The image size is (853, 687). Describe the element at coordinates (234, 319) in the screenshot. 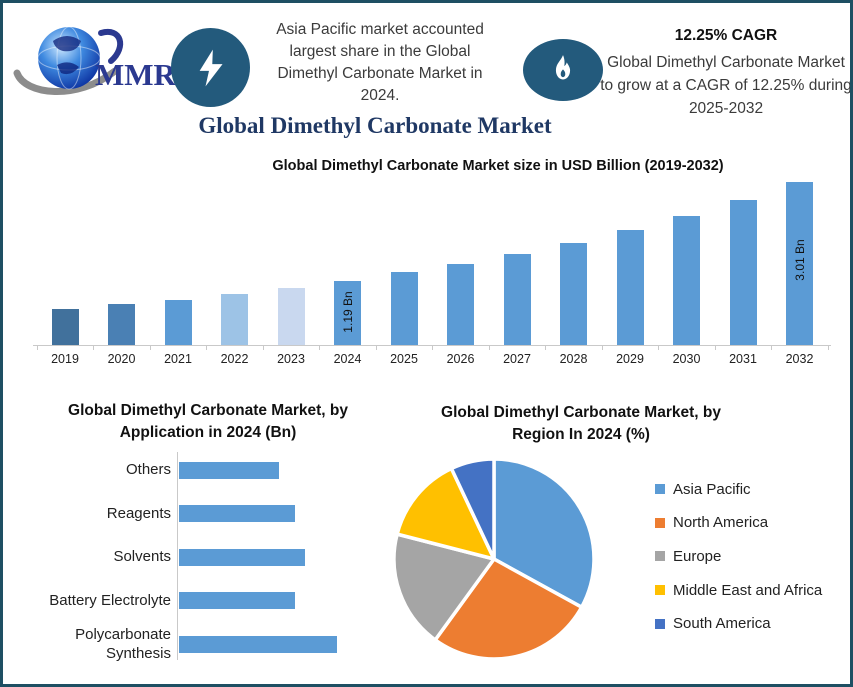

I see `bar-2022` at that location.